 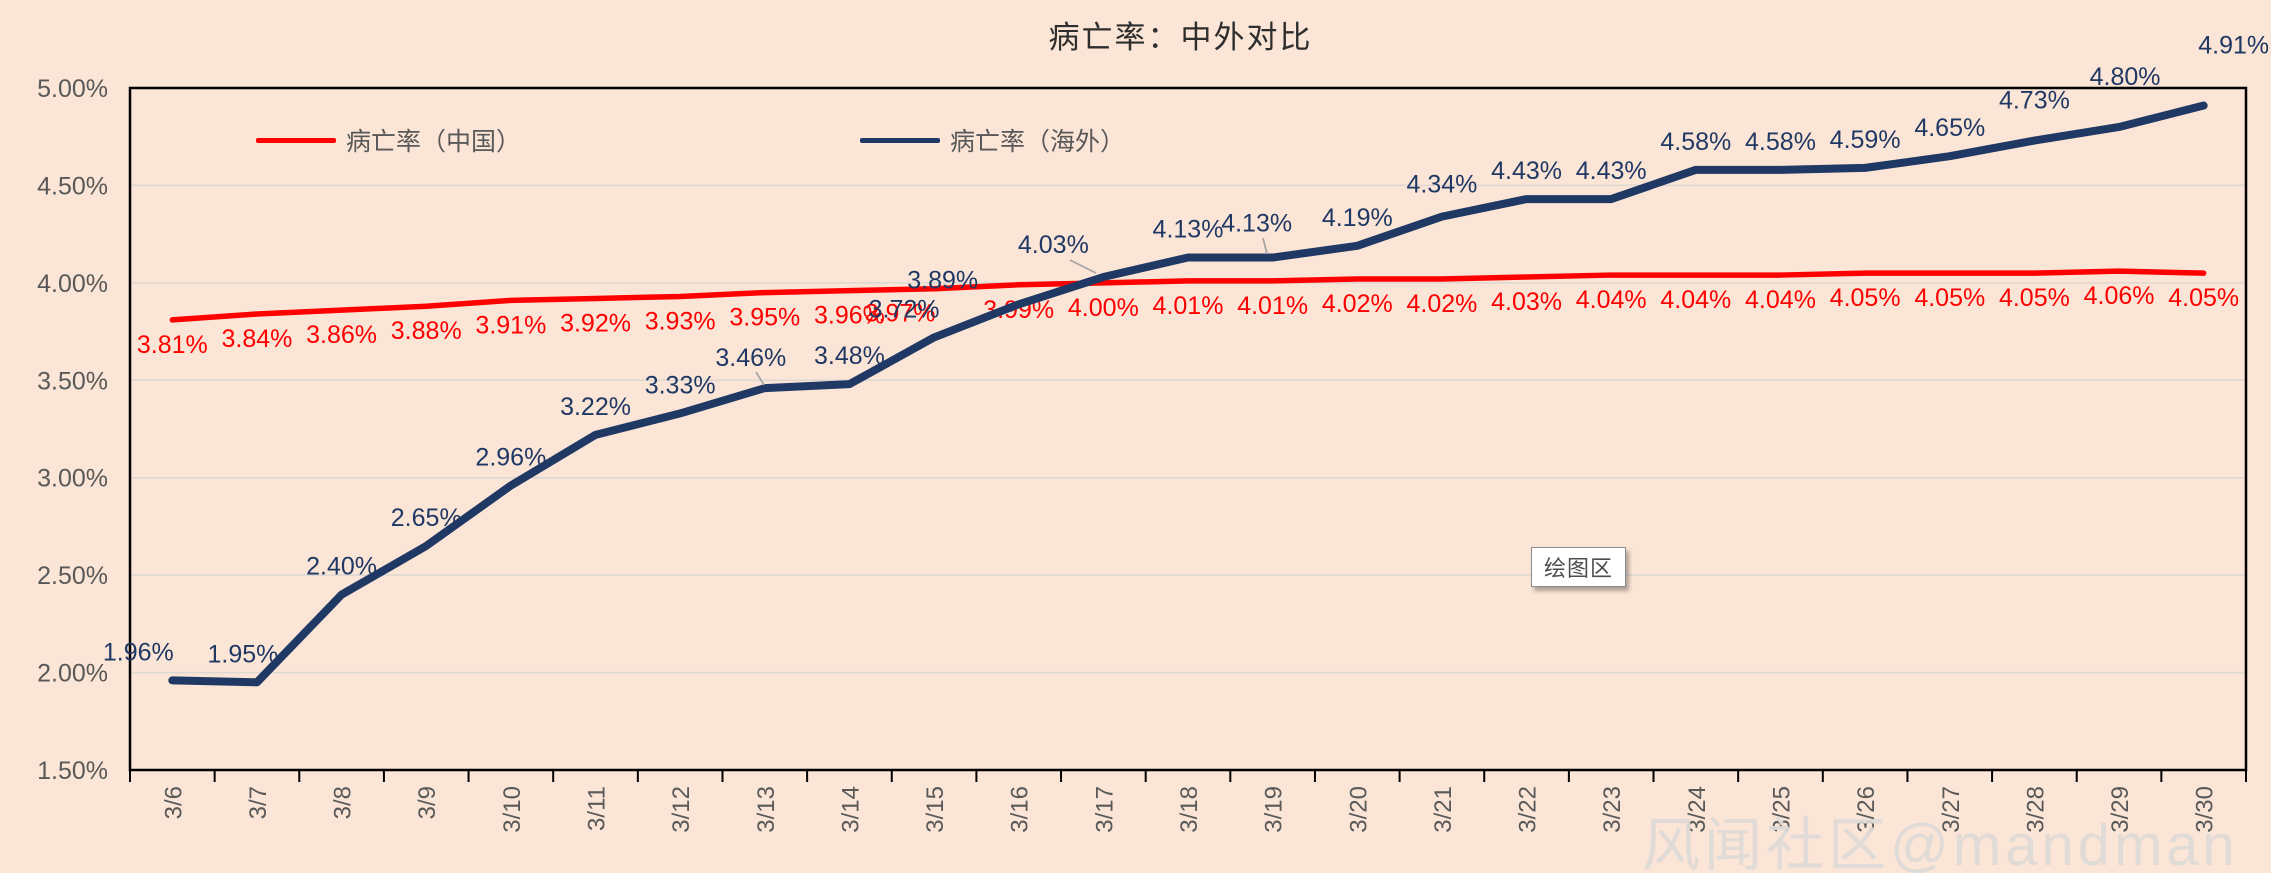 I want to click on x-axis-label: 3/6, so click(x=173, y=802).